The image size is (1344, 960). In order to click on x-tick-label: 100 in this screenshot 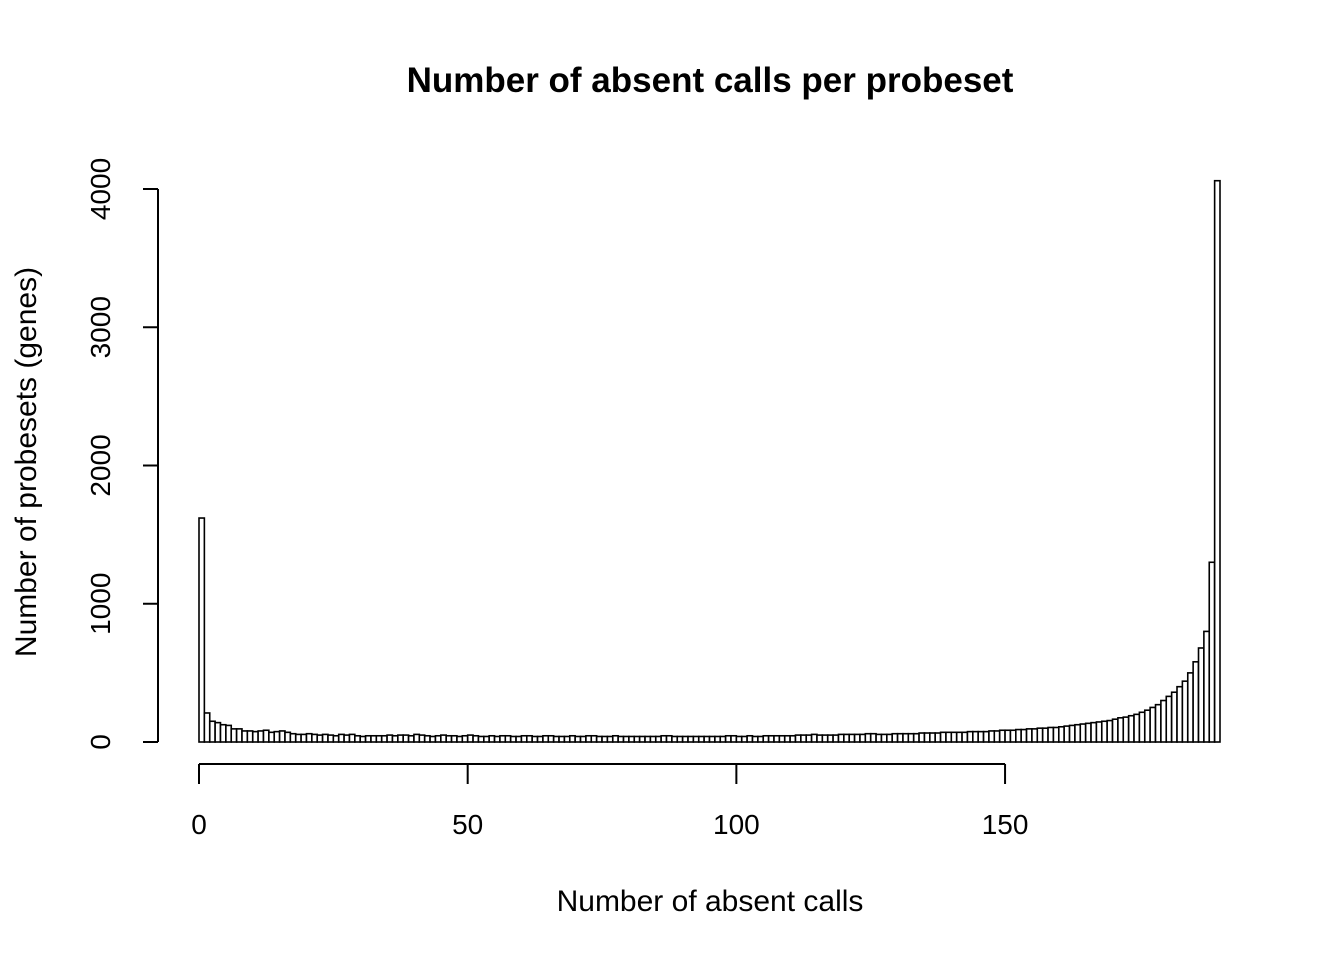, I will do `click(736, 824)`.